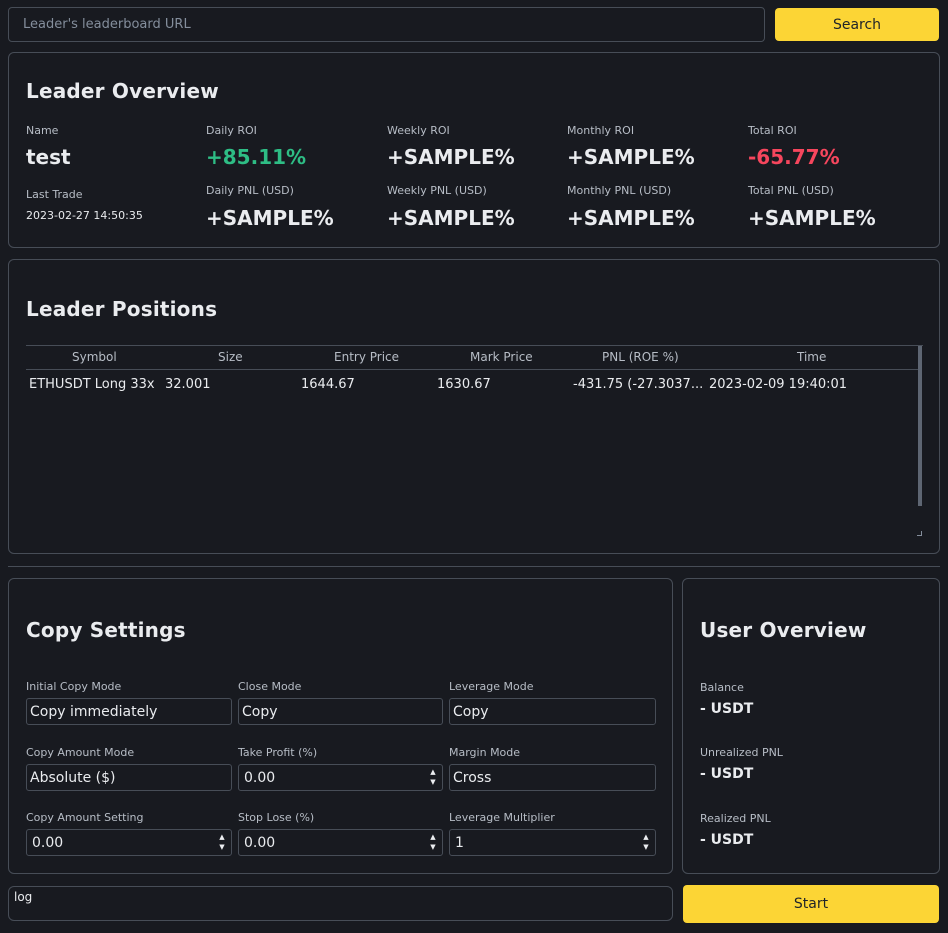 Image resolution: width=948 pixels, height=933 pixels. I want to click on daily-roi-value: +85.11%, so click(256, 157).